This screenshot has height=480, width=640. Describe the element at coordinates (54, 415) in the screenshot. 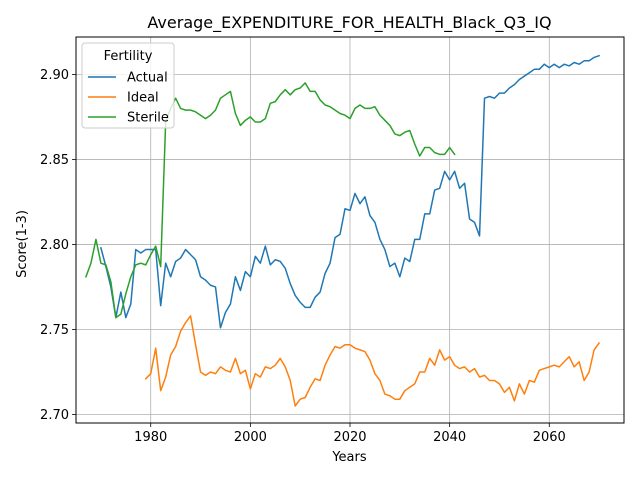

I see `y-tick-label: 2.70` at that location.